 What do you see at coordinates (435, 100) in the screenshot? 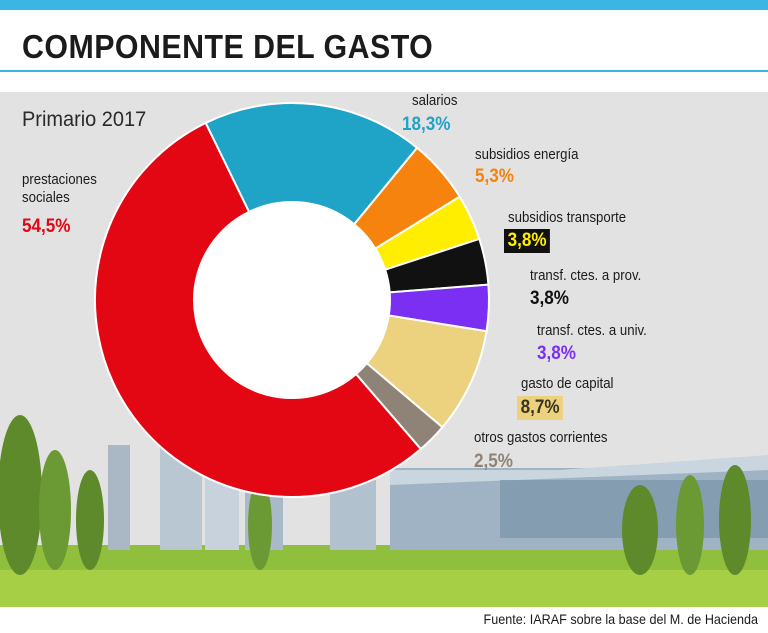
I see `label-salarios: salarios` at bounding box center [435, 100].